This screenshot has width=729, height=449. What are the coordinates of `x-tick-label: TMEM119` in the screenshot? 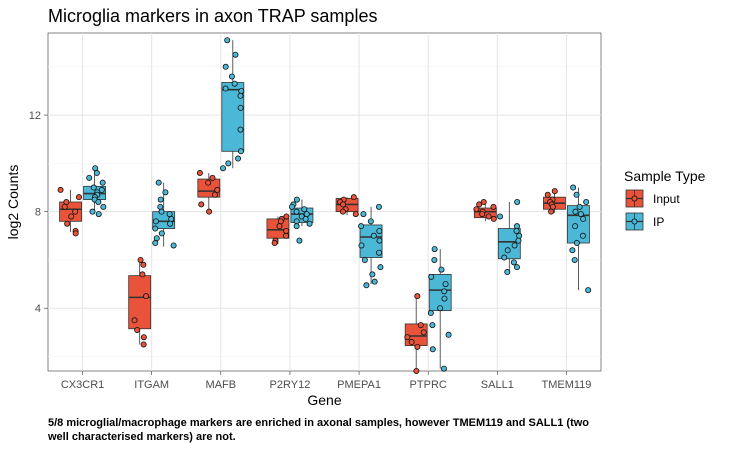 It's located at (566, 385).